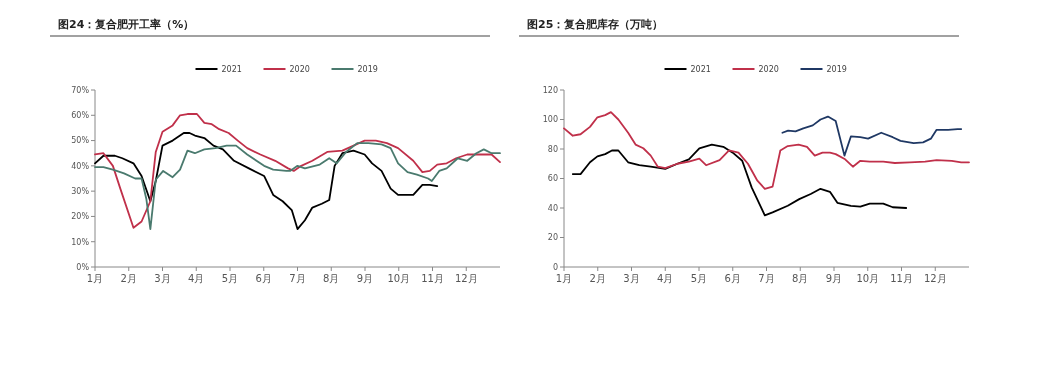 This screenshot has width=1044, height=372. What do you see at coordinates (550, 90) in the screenshot?
I see `y-tick-label: 120` at bounding box center [550, 90].